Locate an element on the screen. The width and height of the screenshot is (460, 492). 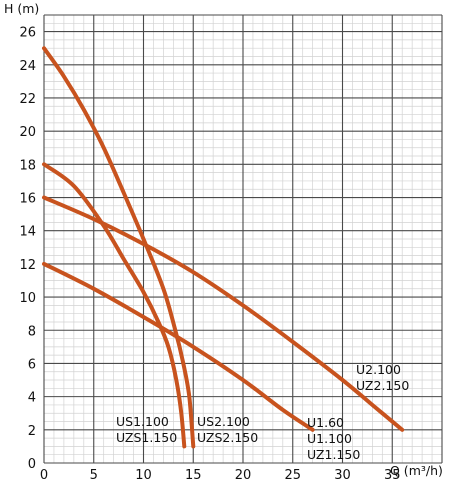
curve-label: U2.100 is located at coordinates (378, 369).